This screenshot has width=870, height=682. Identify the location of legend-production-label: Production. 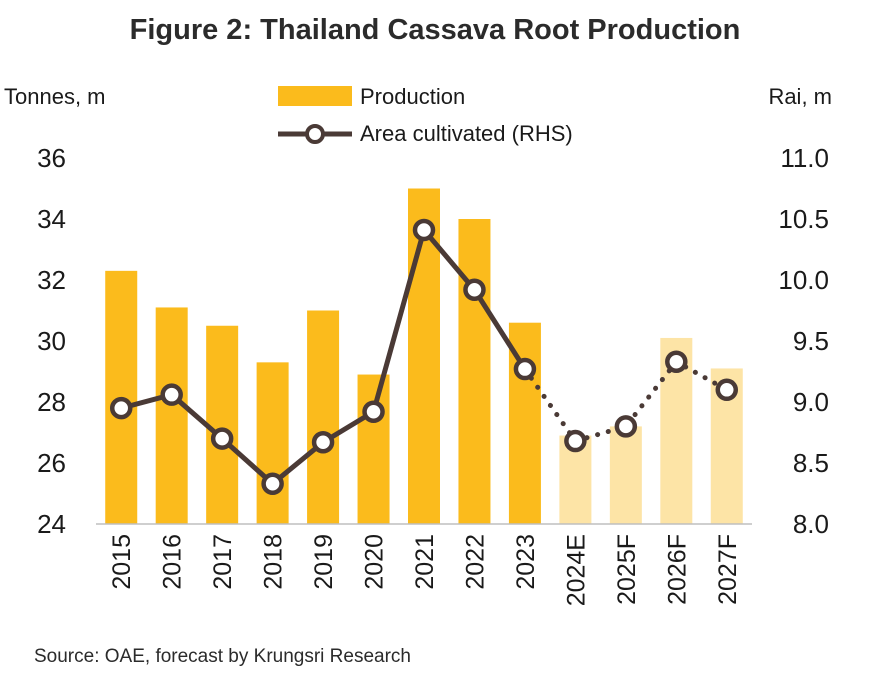
(412, 96).